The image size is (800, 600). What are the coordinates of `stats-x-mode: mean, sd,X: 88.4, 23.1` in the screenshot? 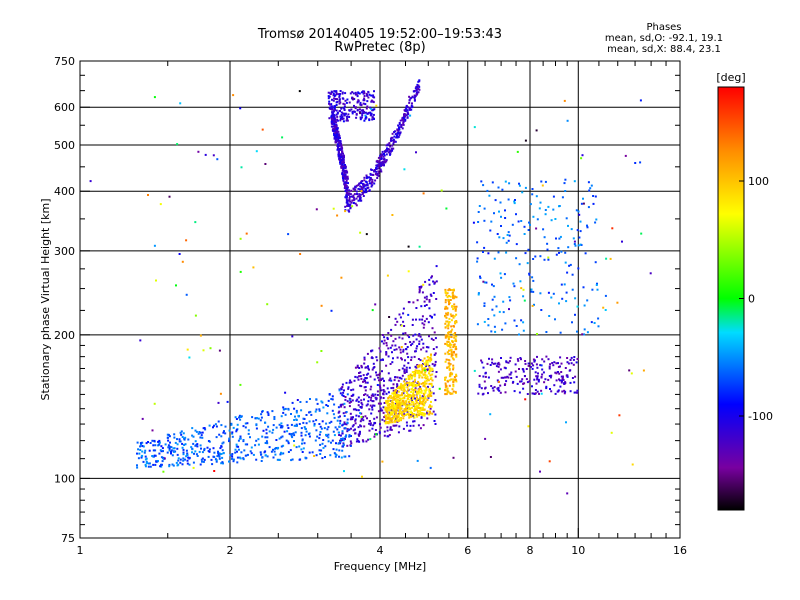 It's located at (664, 49).